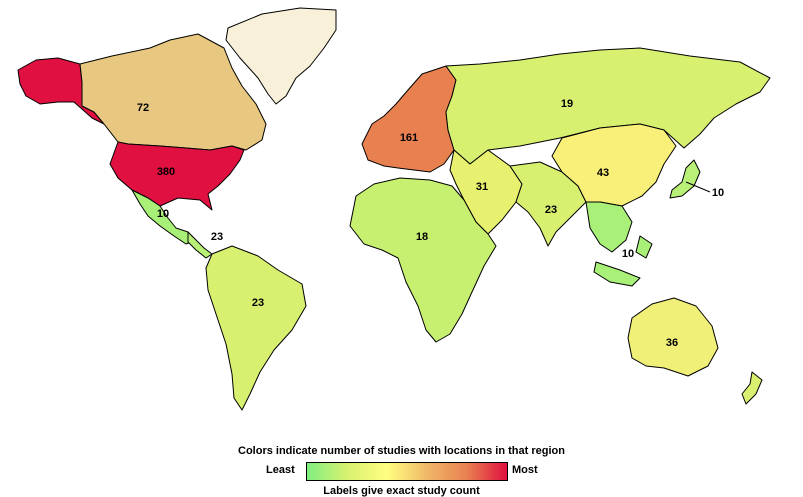  I want to click on count-label-japan: 10, so click(718, 193).